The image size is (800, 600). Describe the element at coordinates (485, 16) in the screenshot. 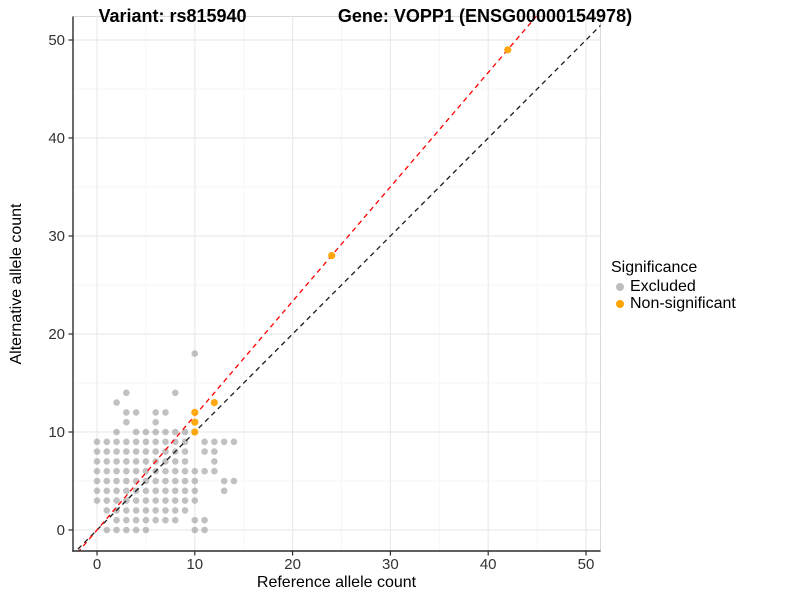

I see `gene-title: Gene: VOPP1 (ENSG00000154978)` at that location.